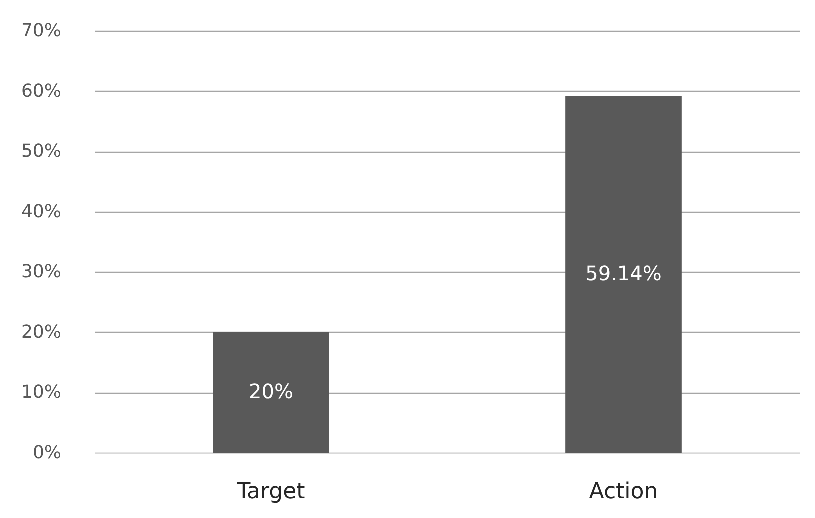  Describe the element at coordinates (41, 151) in the screenshot. I see `y-tick-label: 50%` at that location.